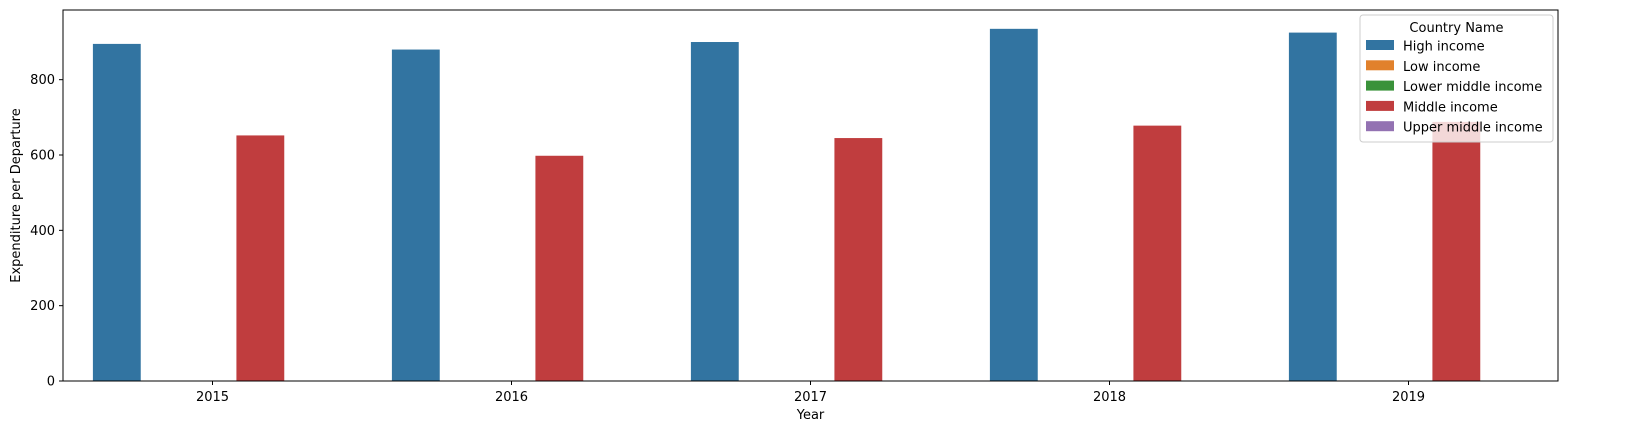 This screenshot has width=1625, height=448. Describe the element at coordinates (1456, 28) in the screenshot. I see `legend-title: Country Name` at that location.